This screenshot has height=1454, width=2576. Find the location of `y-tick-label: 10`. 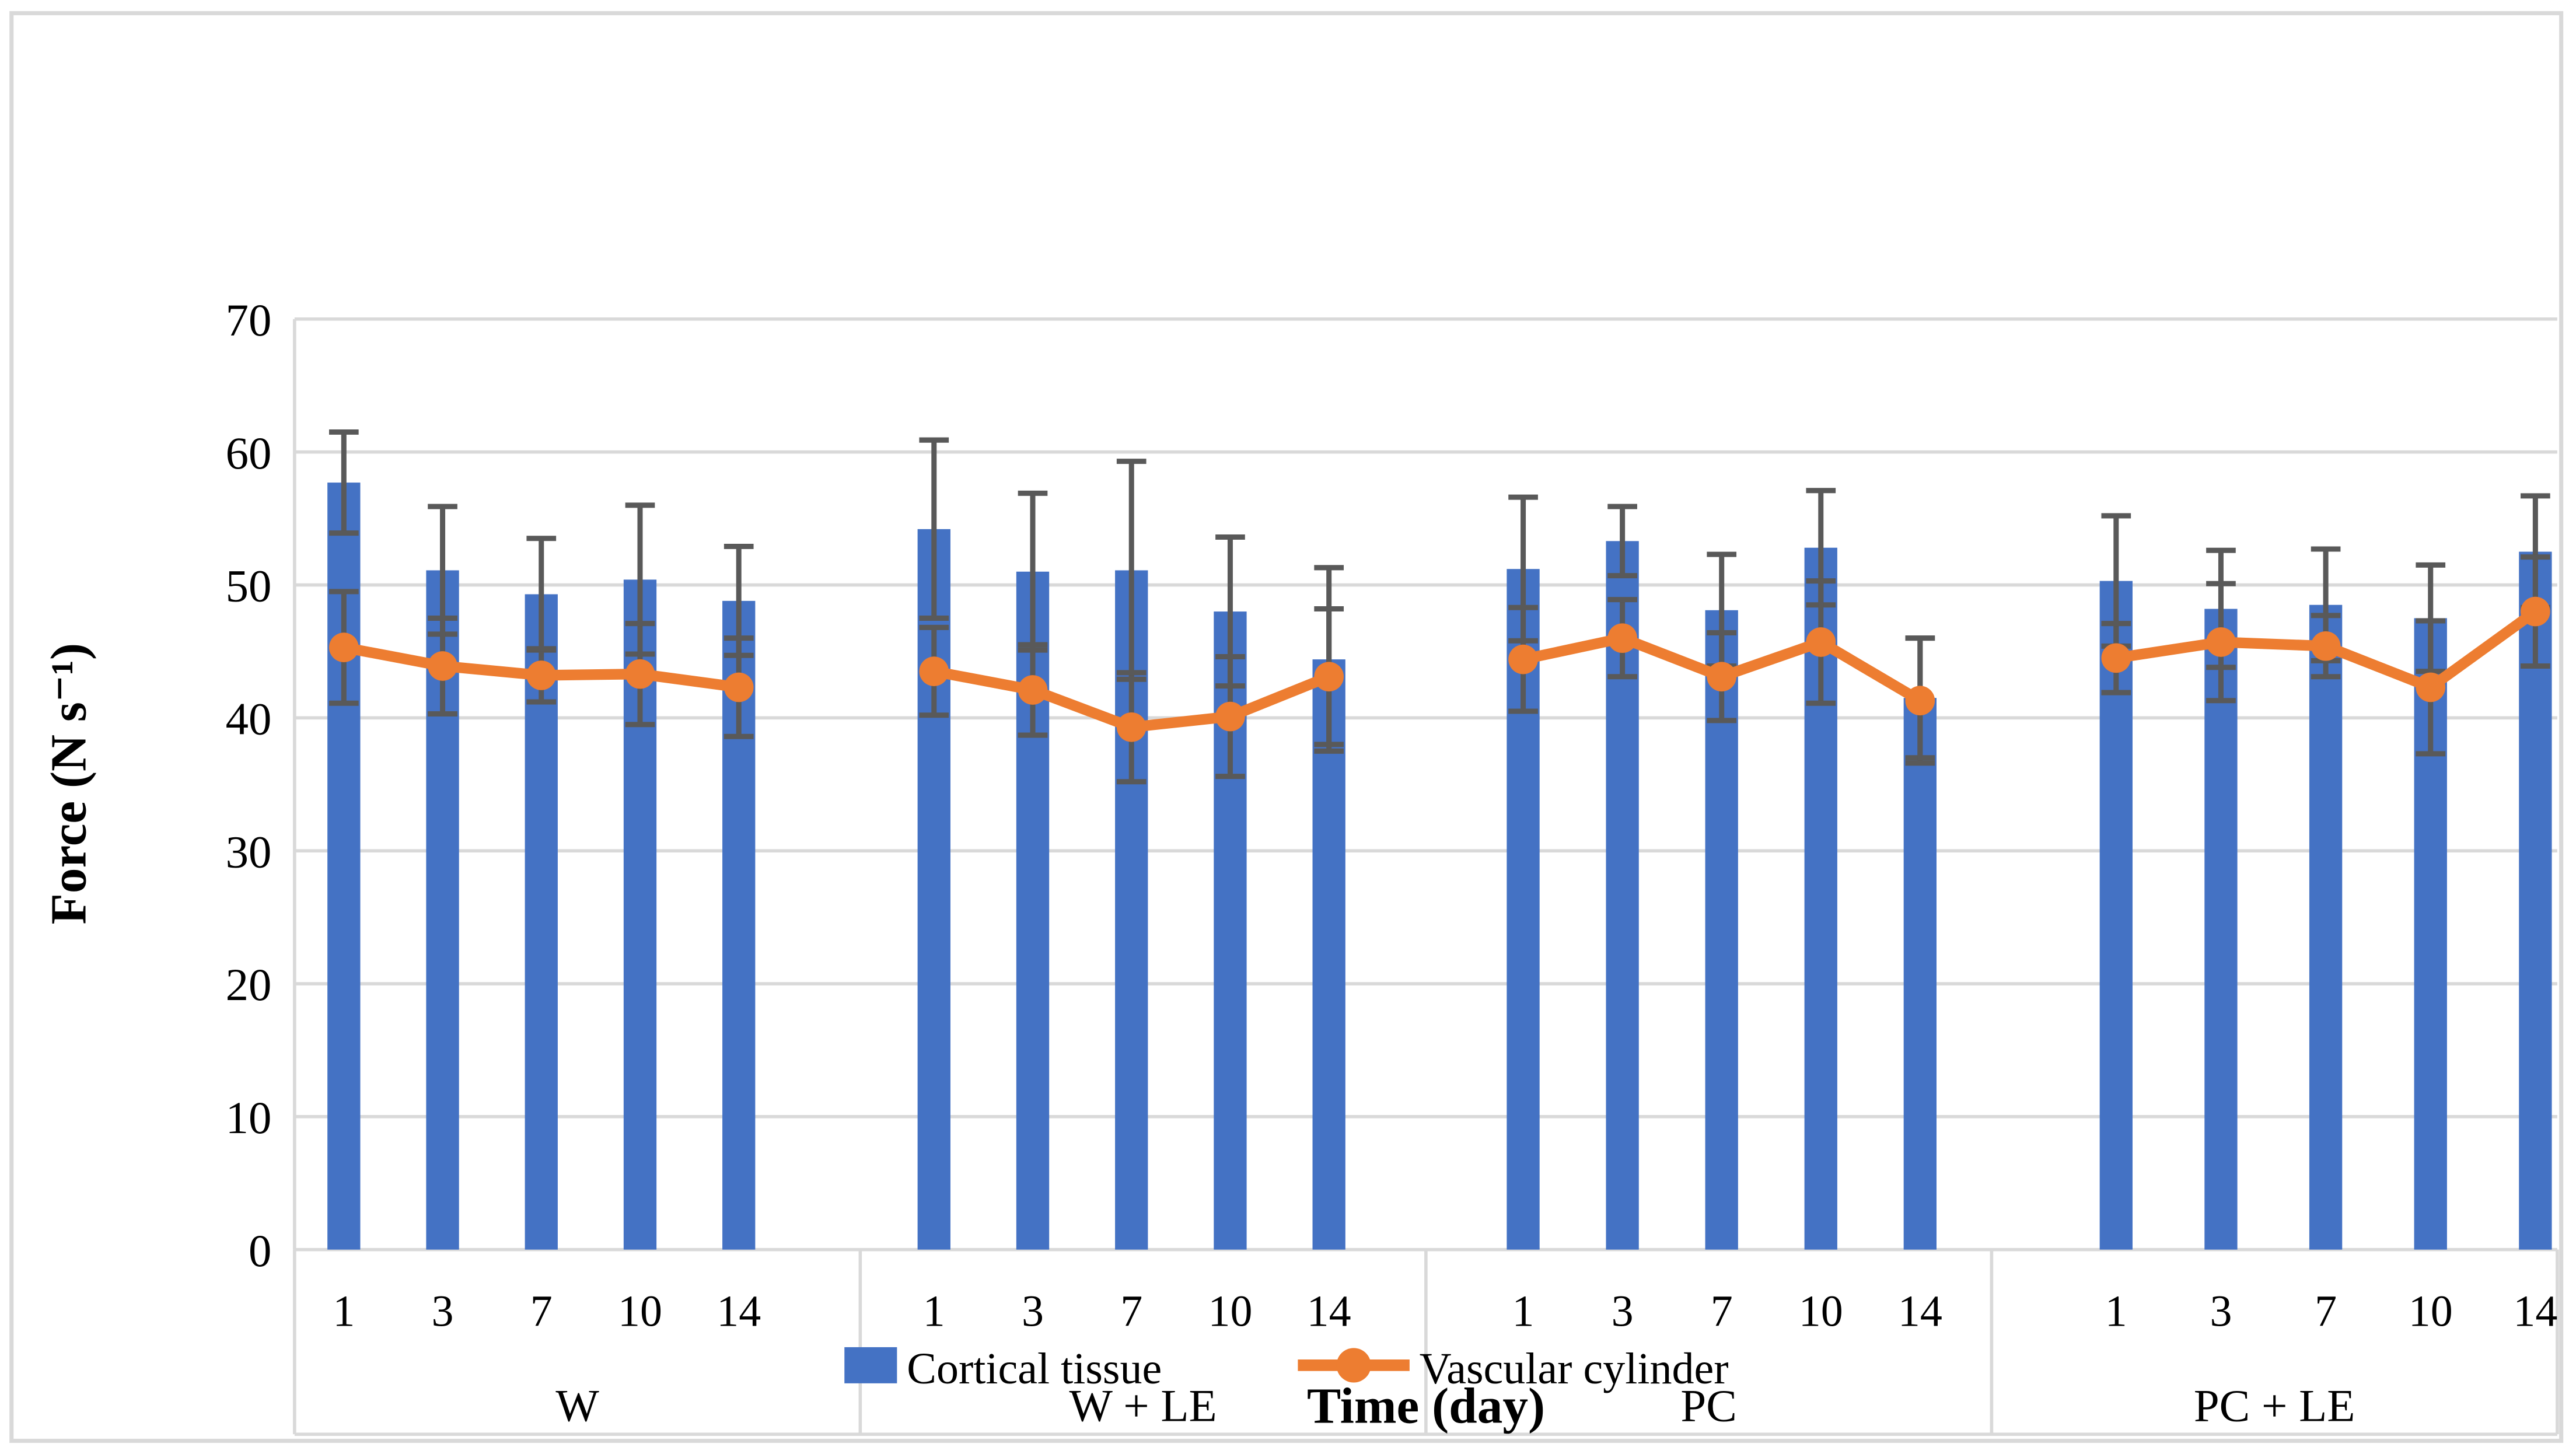

y-tick-label: 10 is located at coordinates (249, 1118).